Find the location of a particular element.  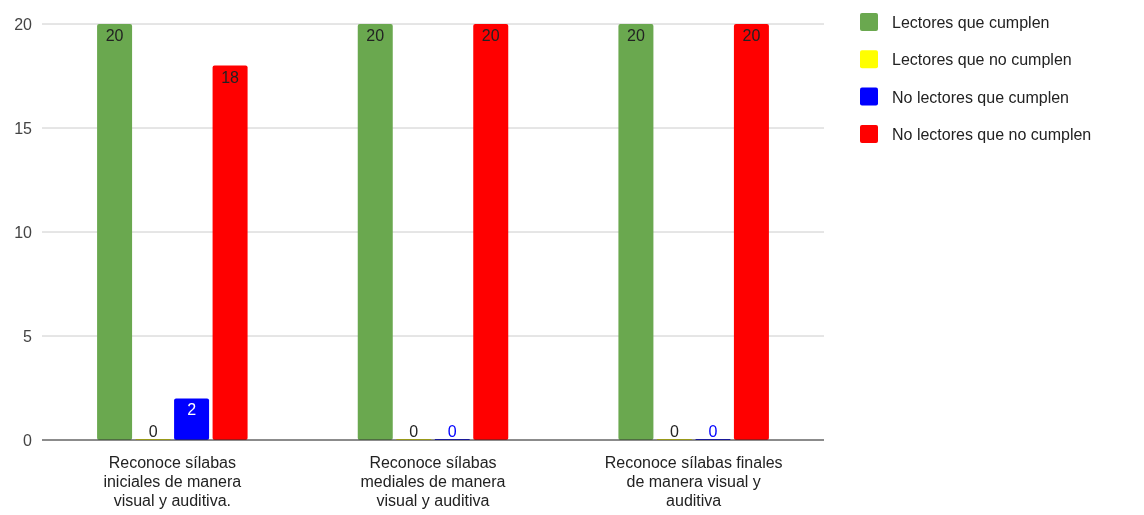

data-label: 18 is located at coordinates (230, 77).